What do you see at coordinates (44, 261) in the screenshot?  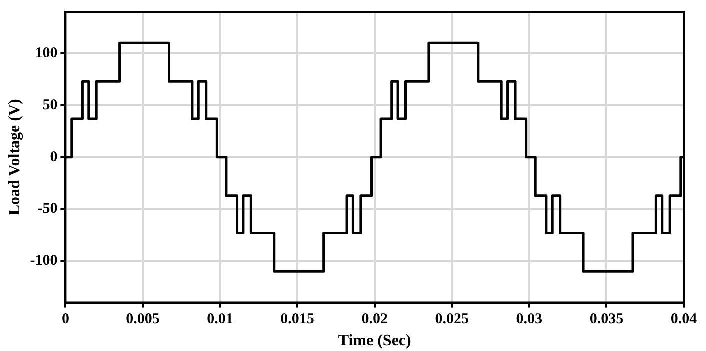 I see `y-tick-label: -100` at bounding box center [44, 261].